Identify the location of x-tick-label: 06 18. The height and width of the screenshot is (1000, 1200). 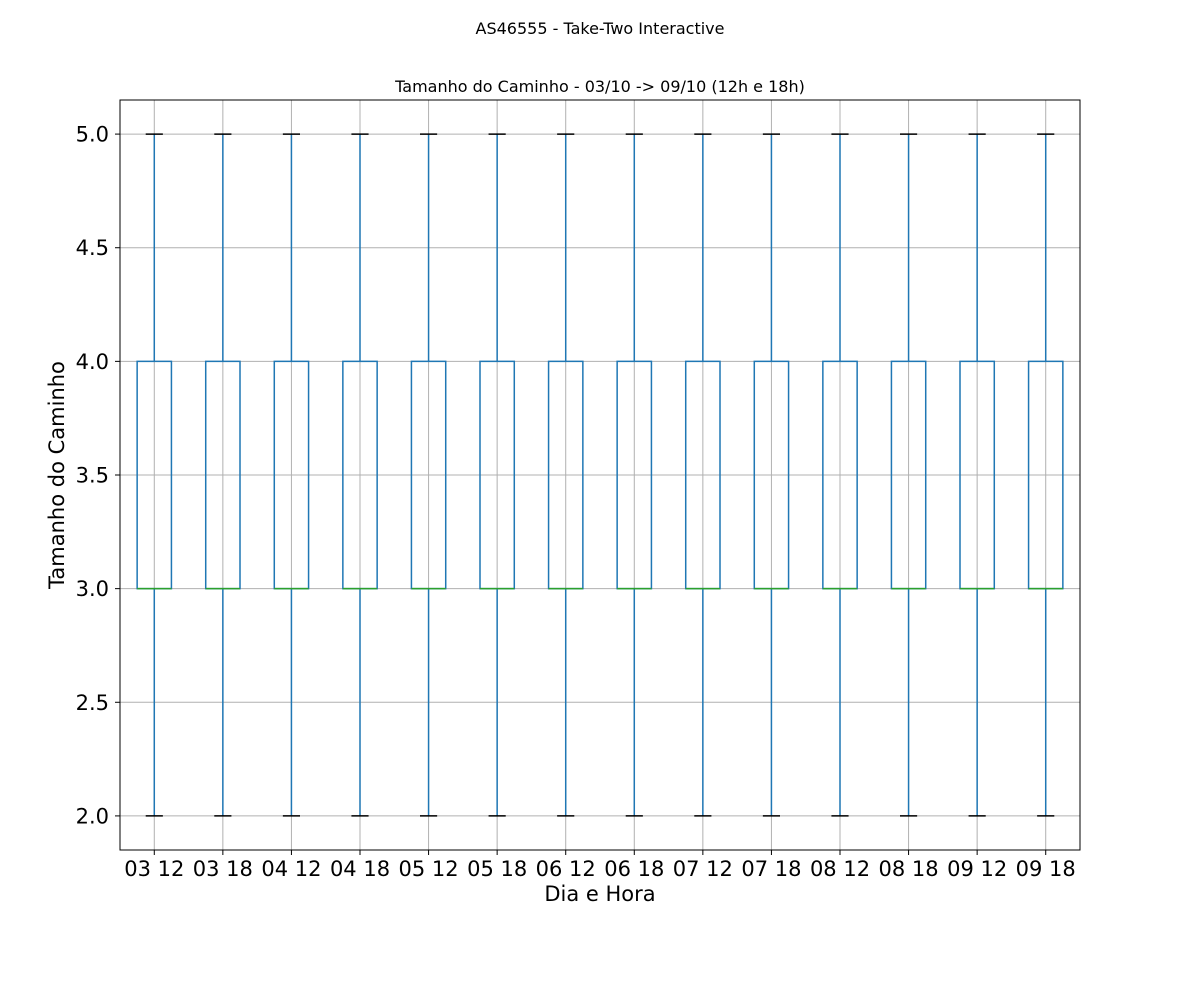
(634, 869).